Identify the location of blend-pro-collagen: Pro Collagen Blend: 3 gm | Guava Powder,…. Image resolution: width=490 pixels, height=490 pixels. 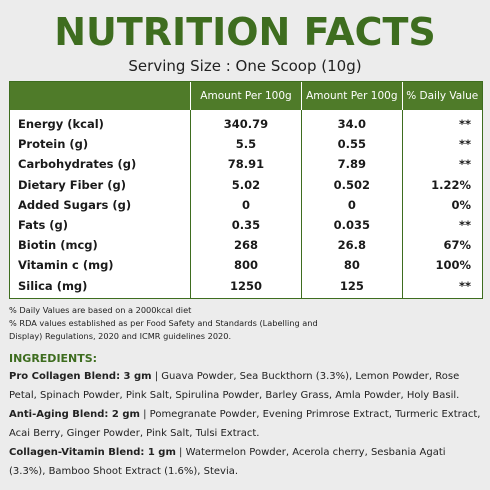
(246, 386).